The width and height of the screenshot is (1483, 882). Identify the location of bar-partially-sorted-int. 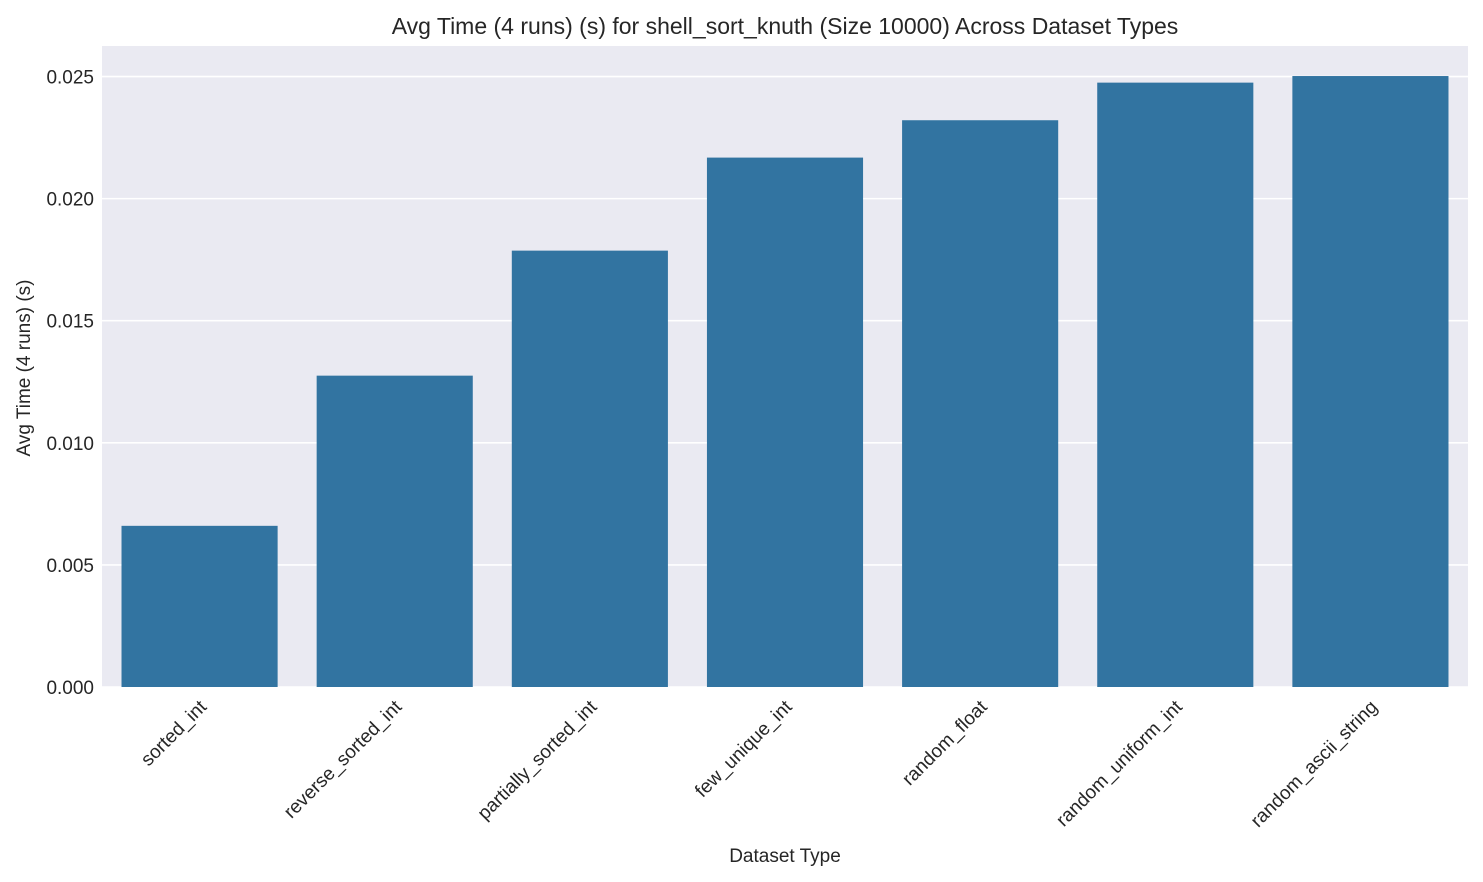
(589, 468).